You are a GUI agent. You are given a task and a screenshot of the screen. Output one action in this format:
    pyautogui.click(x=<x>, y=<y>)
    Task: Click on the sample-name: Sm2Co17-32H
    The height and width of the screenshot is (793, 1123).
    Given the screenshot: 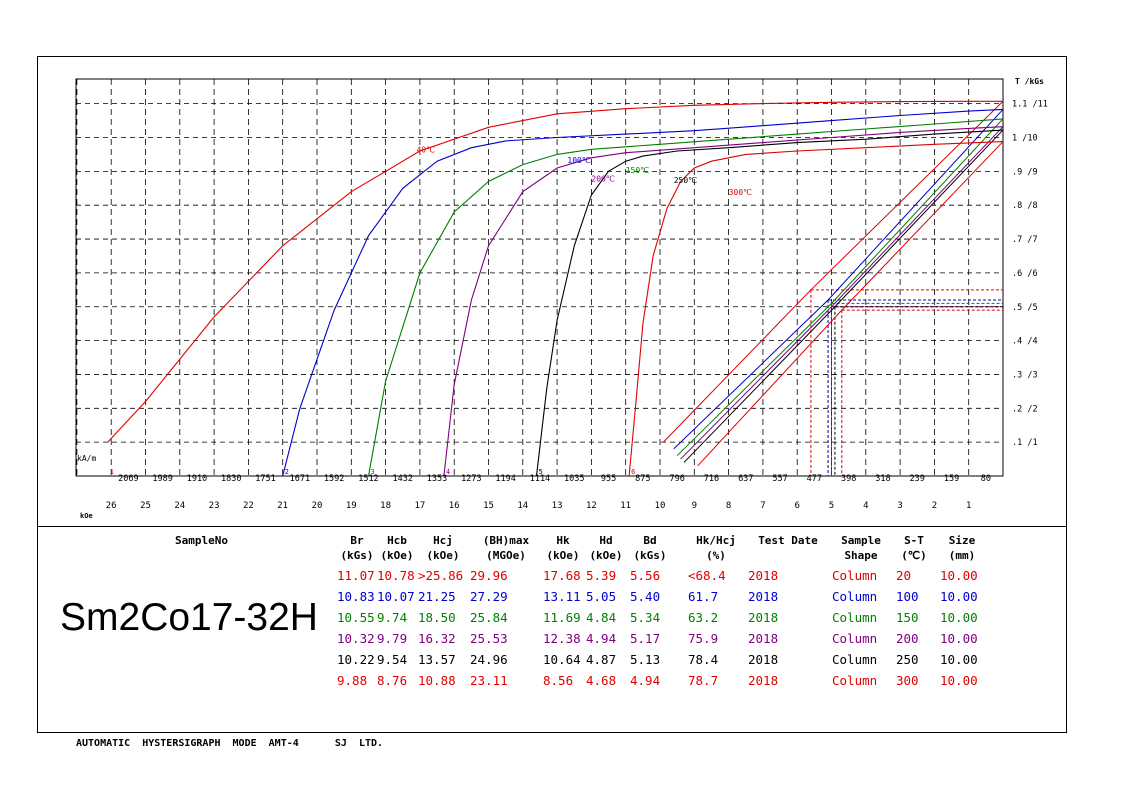 What is the action you would take?
    pyautogui.click(x=189, y=617)
    